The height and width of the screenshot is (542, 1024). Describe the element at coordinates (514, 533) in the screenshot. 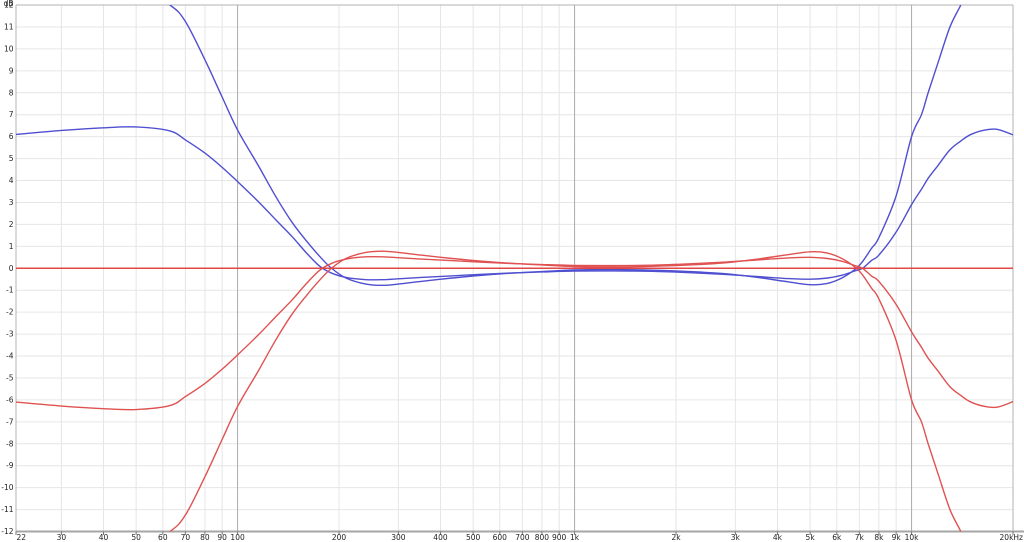

I see `x-axis-ticks` at that location.